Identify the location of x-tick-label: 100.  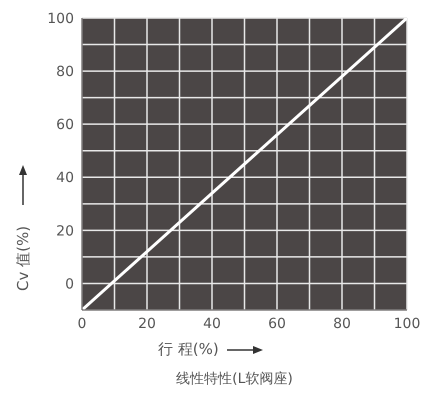
(407, 324).